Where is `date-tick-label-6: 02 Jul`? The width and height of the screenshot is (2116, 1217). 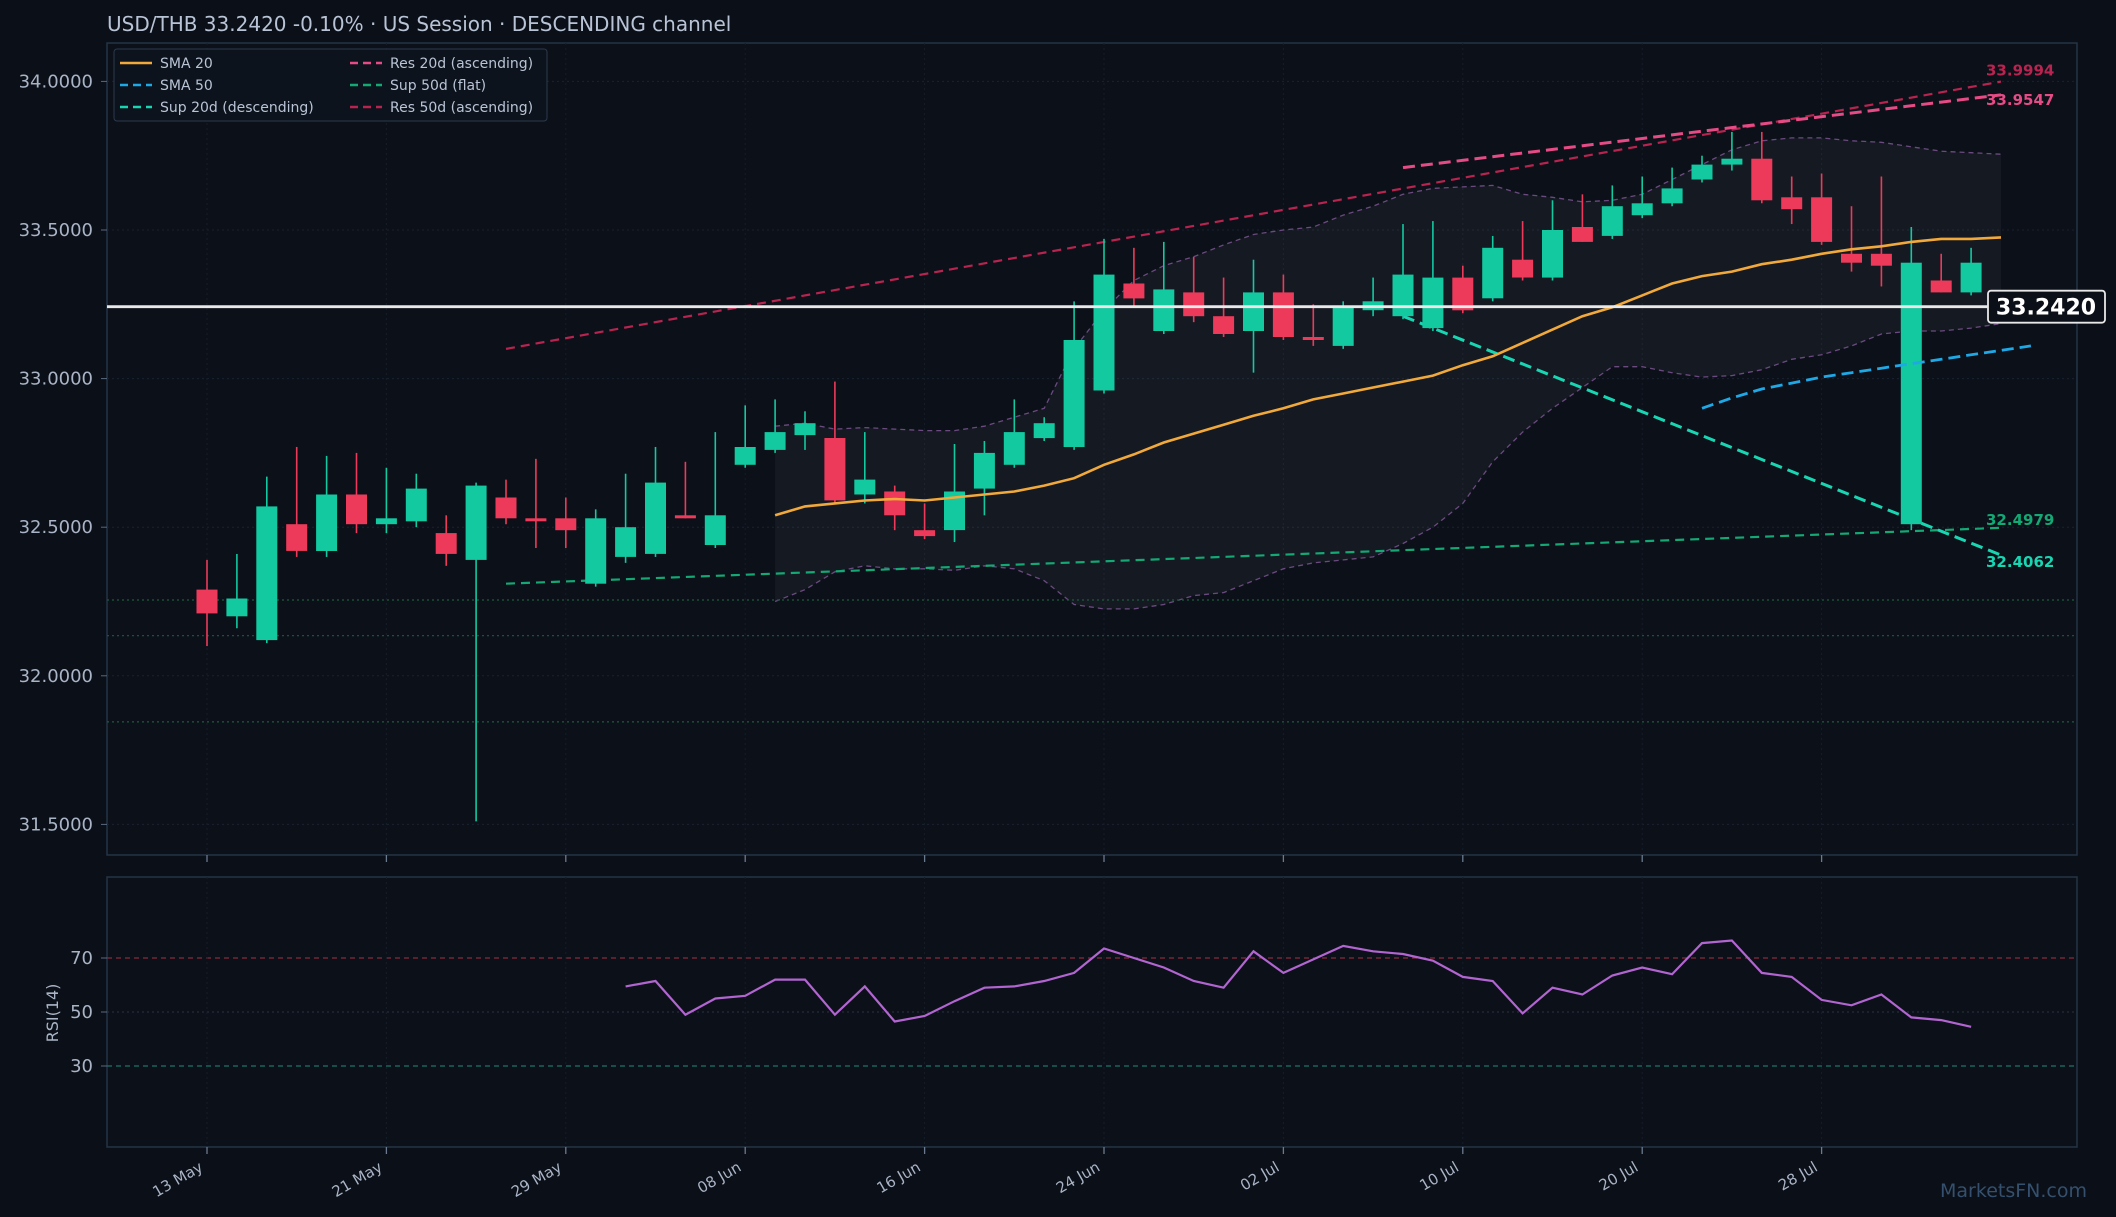 date-tick-label-6: 02 Jul is located at coordinates (1259, 1176).